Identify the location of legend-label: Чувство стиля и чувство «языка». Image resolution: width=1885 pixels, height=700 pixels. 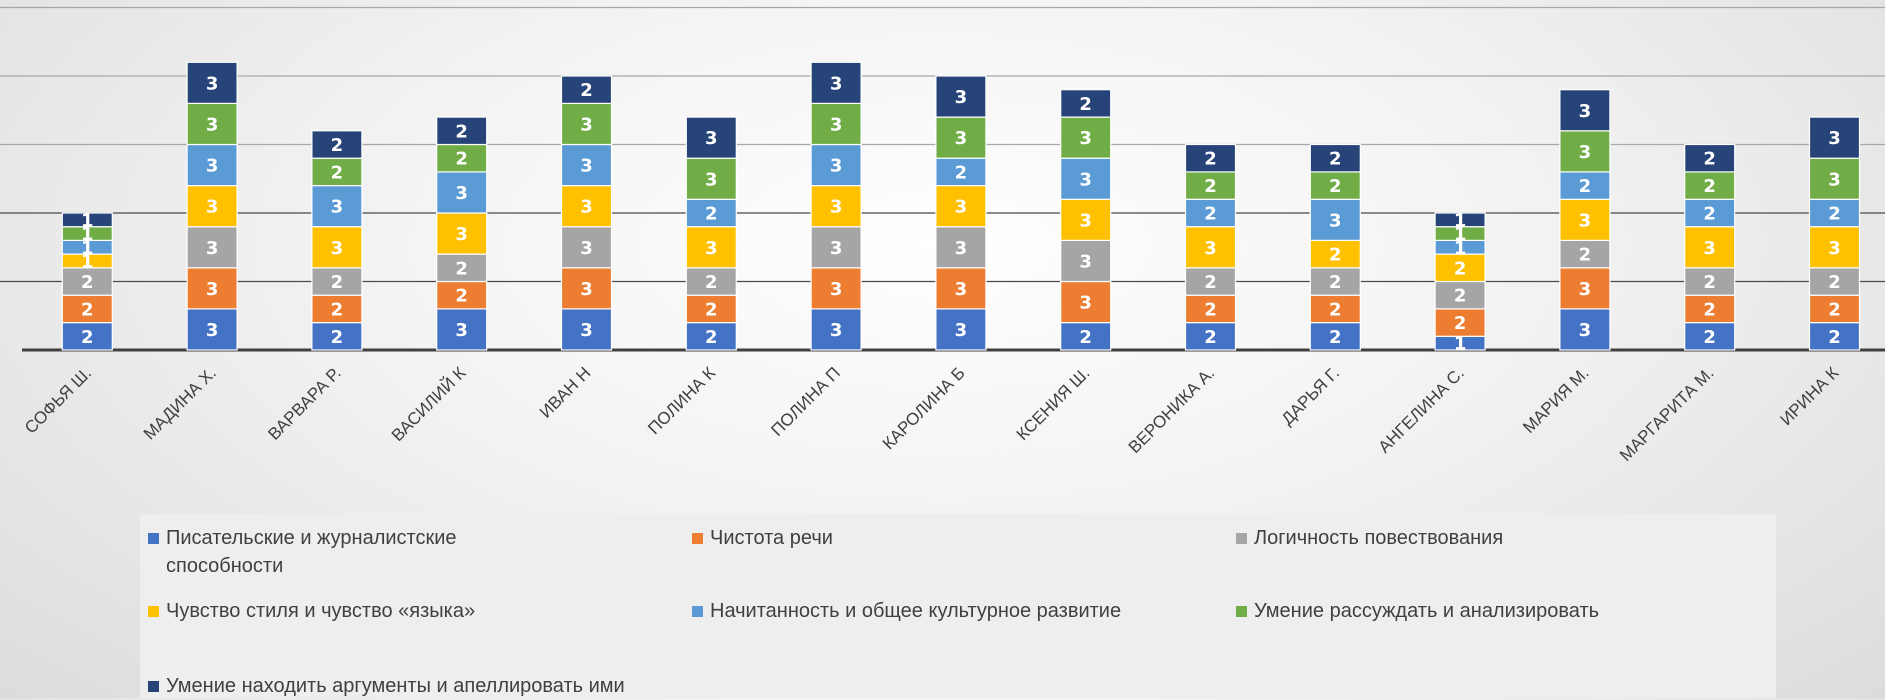
(321, 611).